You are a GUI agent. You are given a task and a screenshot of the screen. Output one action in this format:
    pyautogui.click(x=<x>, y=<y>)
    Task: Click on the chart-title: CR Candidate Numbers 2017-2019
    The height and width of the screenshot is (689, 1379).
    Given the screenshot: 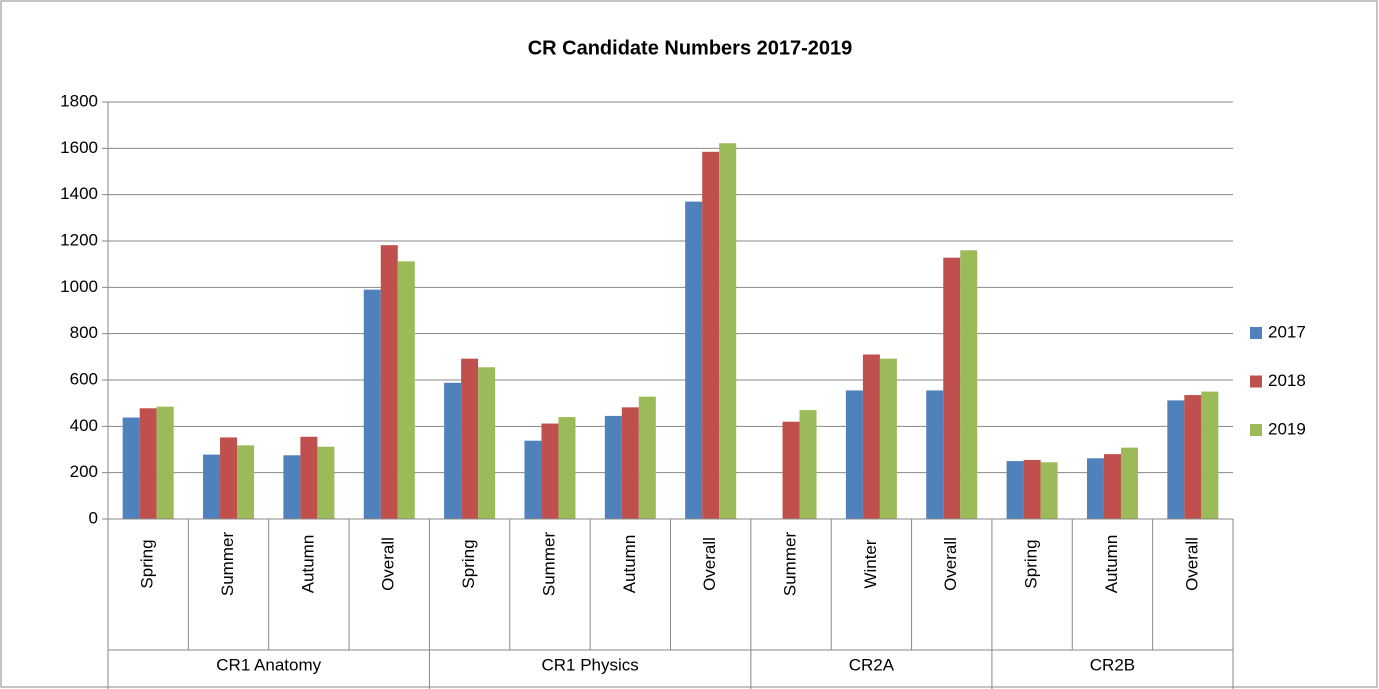 What is the action you would take?
    pyautogui.click(x=690, y=48)
    